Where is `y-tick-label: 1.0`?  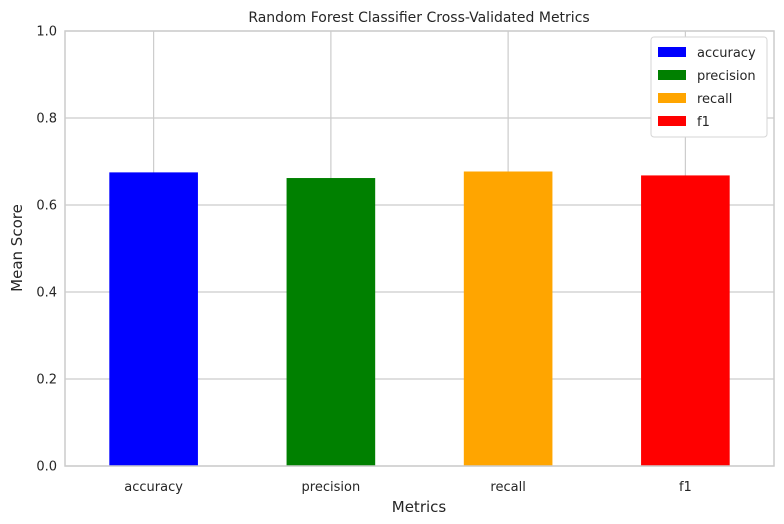
y-tick-label: 1.0 is located at coordinates (46, 32).